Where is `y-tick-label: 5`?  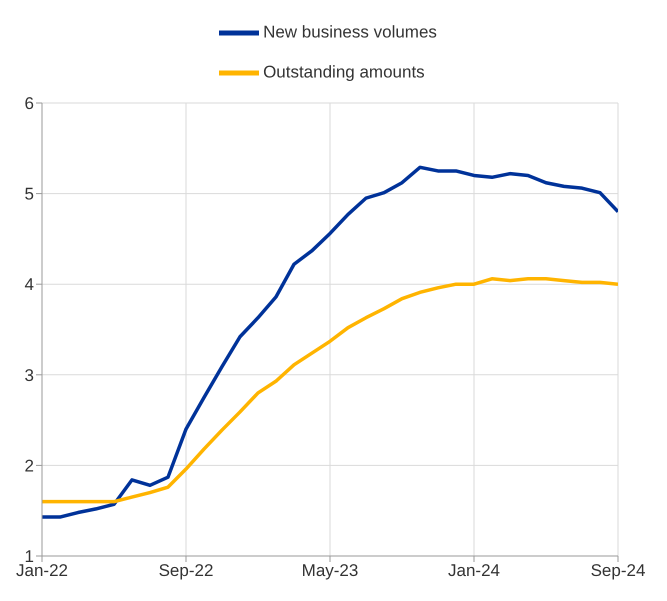 y-tick-label: 5 is located at coordinates (29, 194).